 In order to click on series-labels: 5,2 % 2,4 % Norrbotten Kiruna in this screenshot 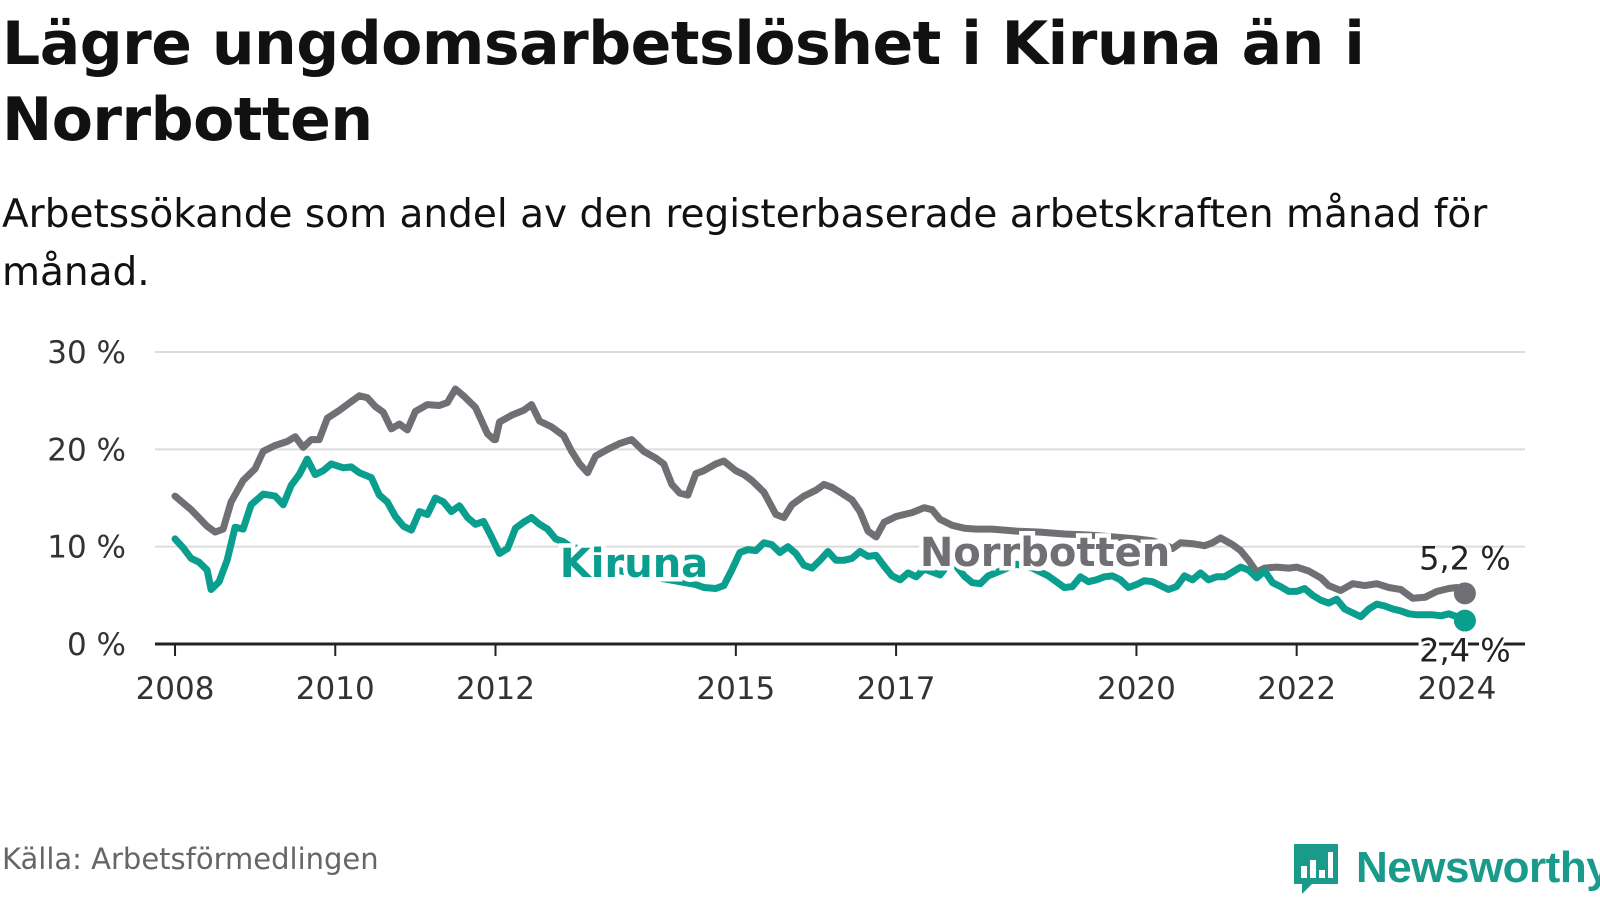, I will do `click(1034, 599)`.